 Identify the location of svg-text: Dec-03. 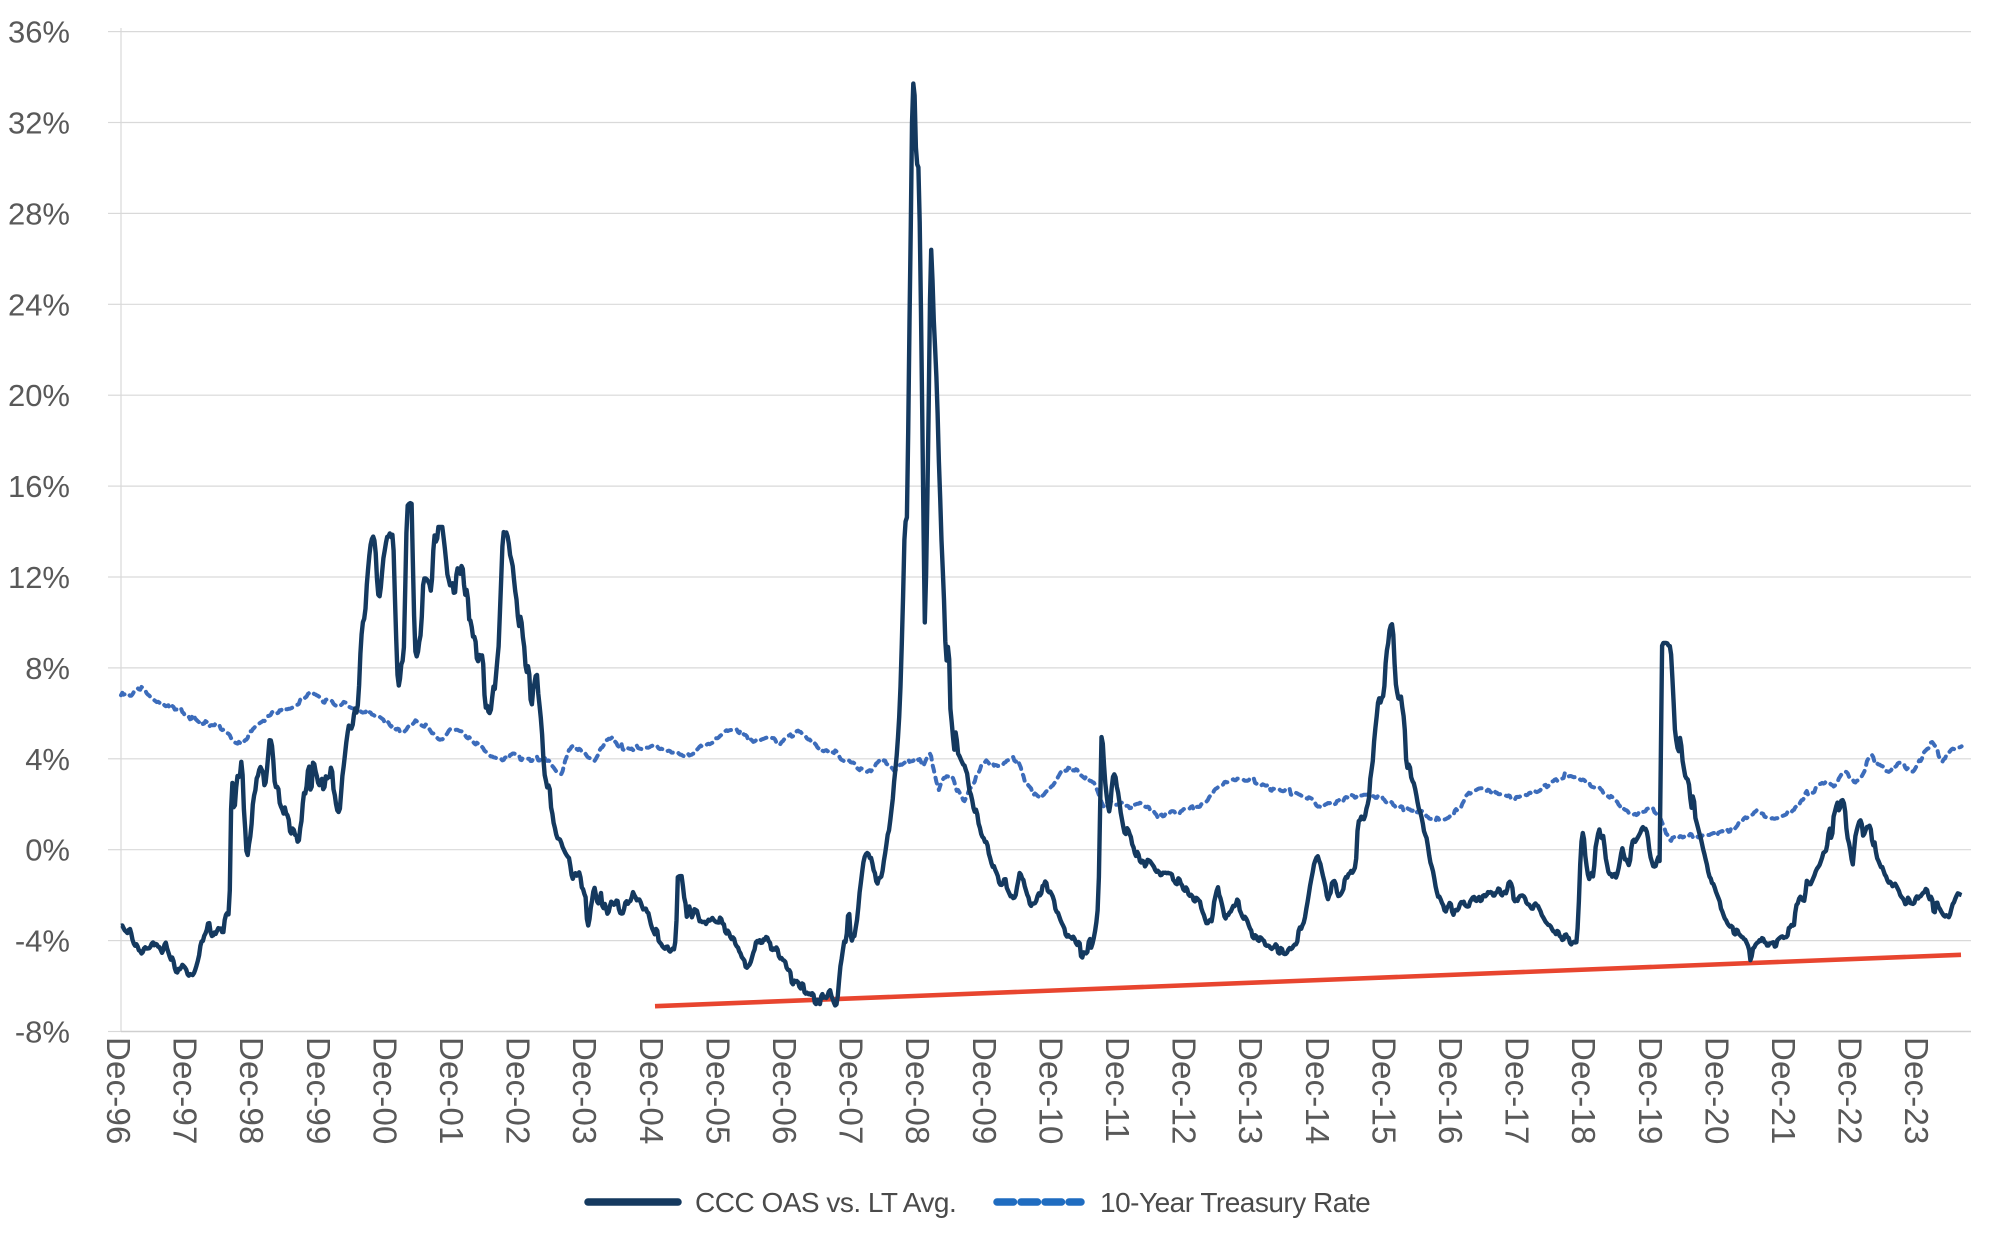
(584, 1091).